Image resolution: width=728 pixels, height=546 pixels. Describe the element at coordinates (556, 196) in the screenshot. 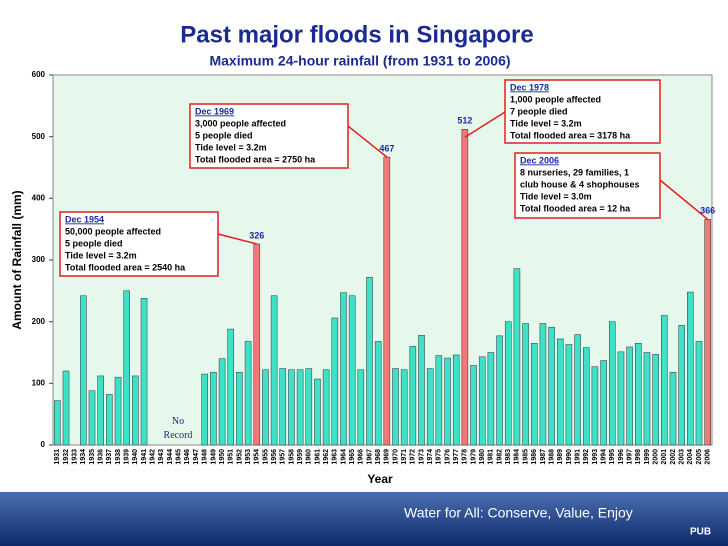

I see `annotation-text: Tide level = 3.0m` at that location.